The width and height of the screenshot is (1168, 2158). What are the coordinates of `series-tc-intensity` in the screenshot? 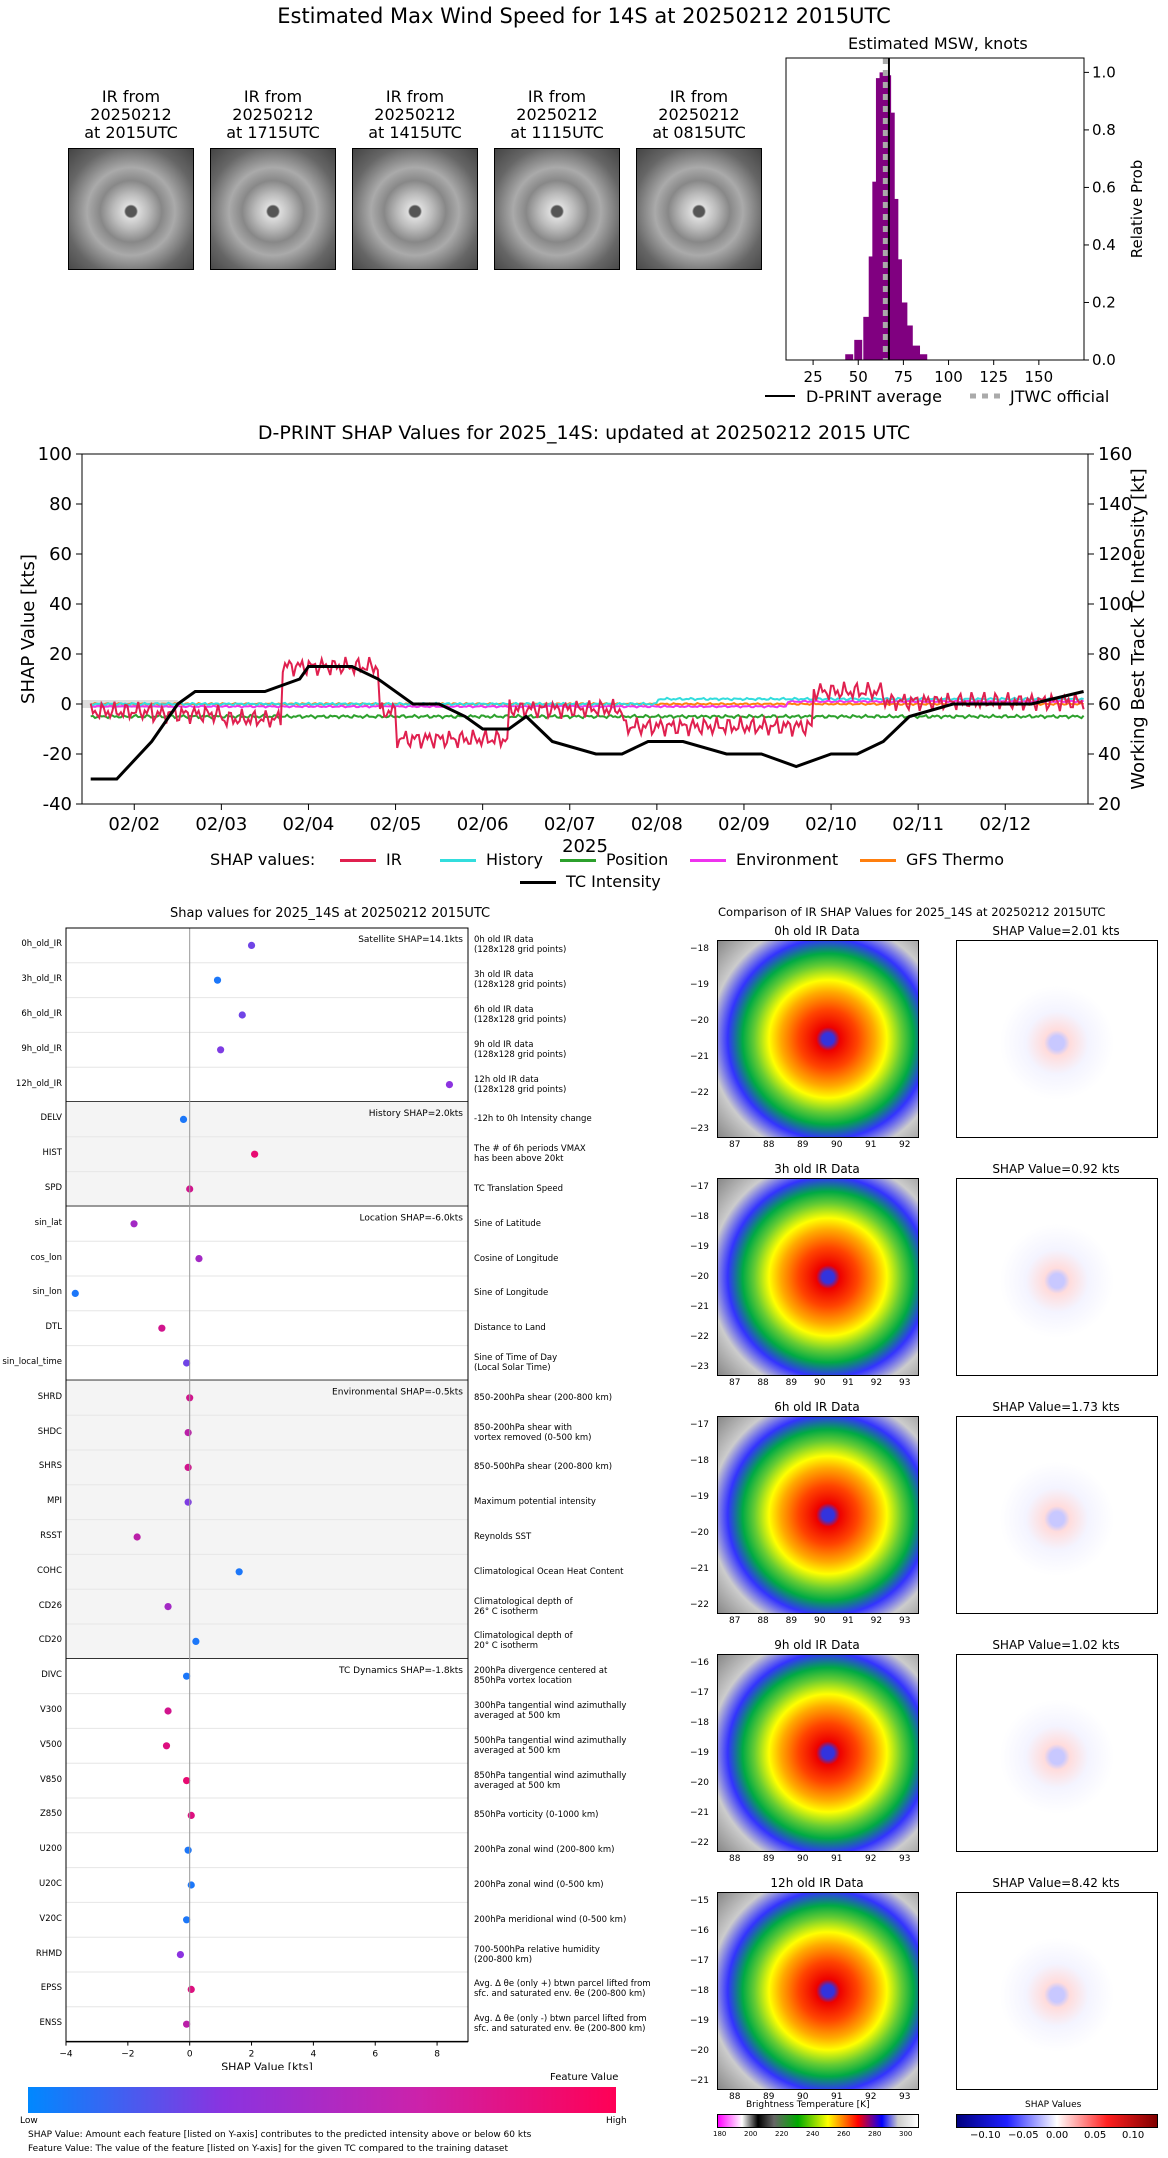 It's located at (587, 723).